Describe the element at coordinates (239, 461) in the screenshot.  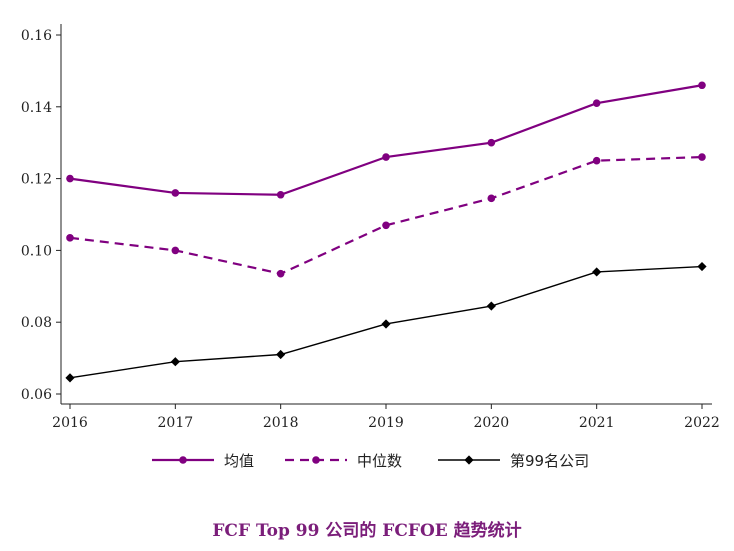
I see `legend-label: 均值` at that location.